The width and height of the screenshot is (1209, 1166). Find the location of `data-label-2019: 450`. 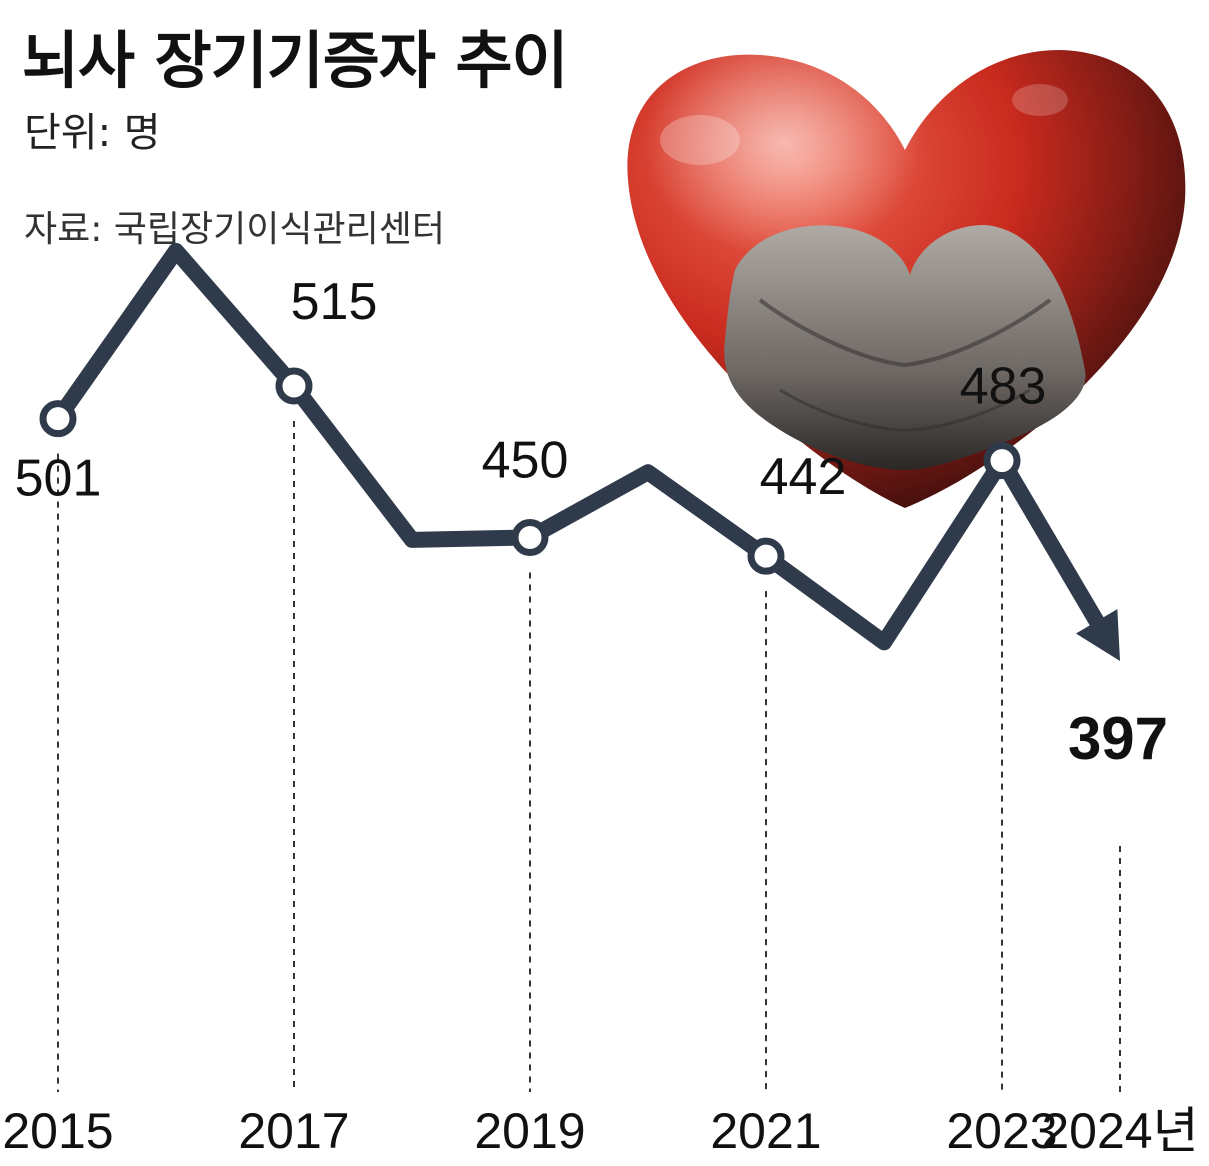

data-label-2019: 450 is located at coordinates (525, 461).